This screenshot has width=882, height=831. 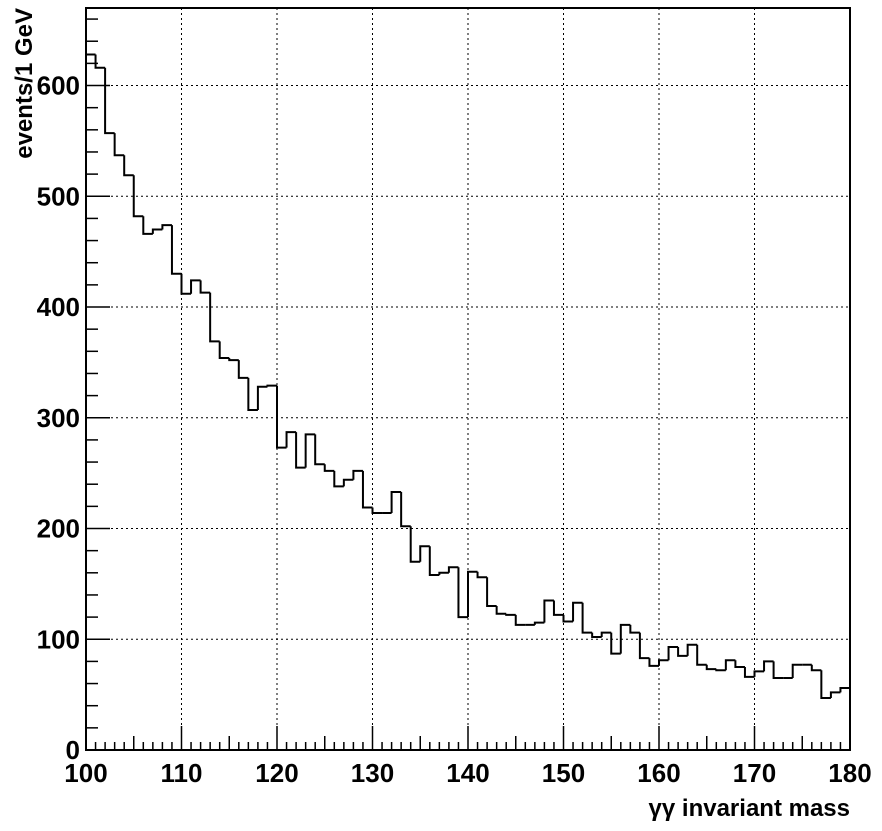 What do you see at coordinates (658, 773) in the screenshot?
I see `x-tick-label: 160` at bounding box center [658, 773].